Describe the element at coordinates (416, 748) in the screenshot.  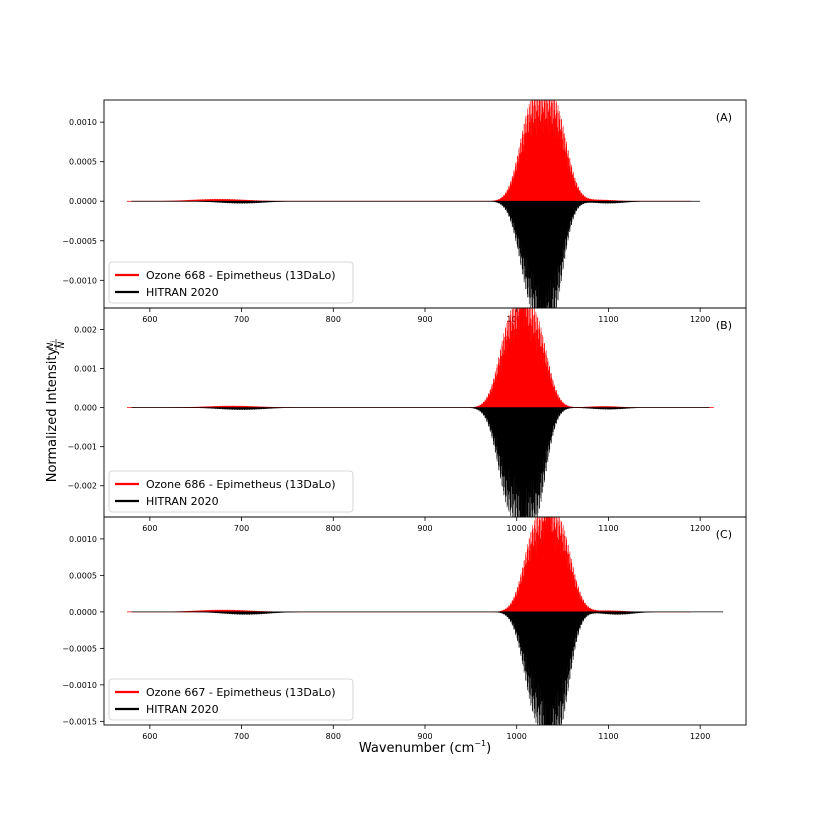
I see `x-axis-label-text: Wavenumber (cm` at that location.